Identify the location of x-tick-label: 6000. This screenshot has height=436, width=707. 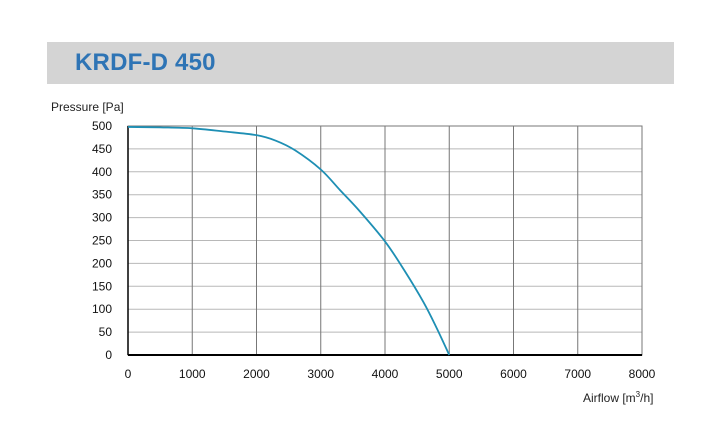
(513, 374).